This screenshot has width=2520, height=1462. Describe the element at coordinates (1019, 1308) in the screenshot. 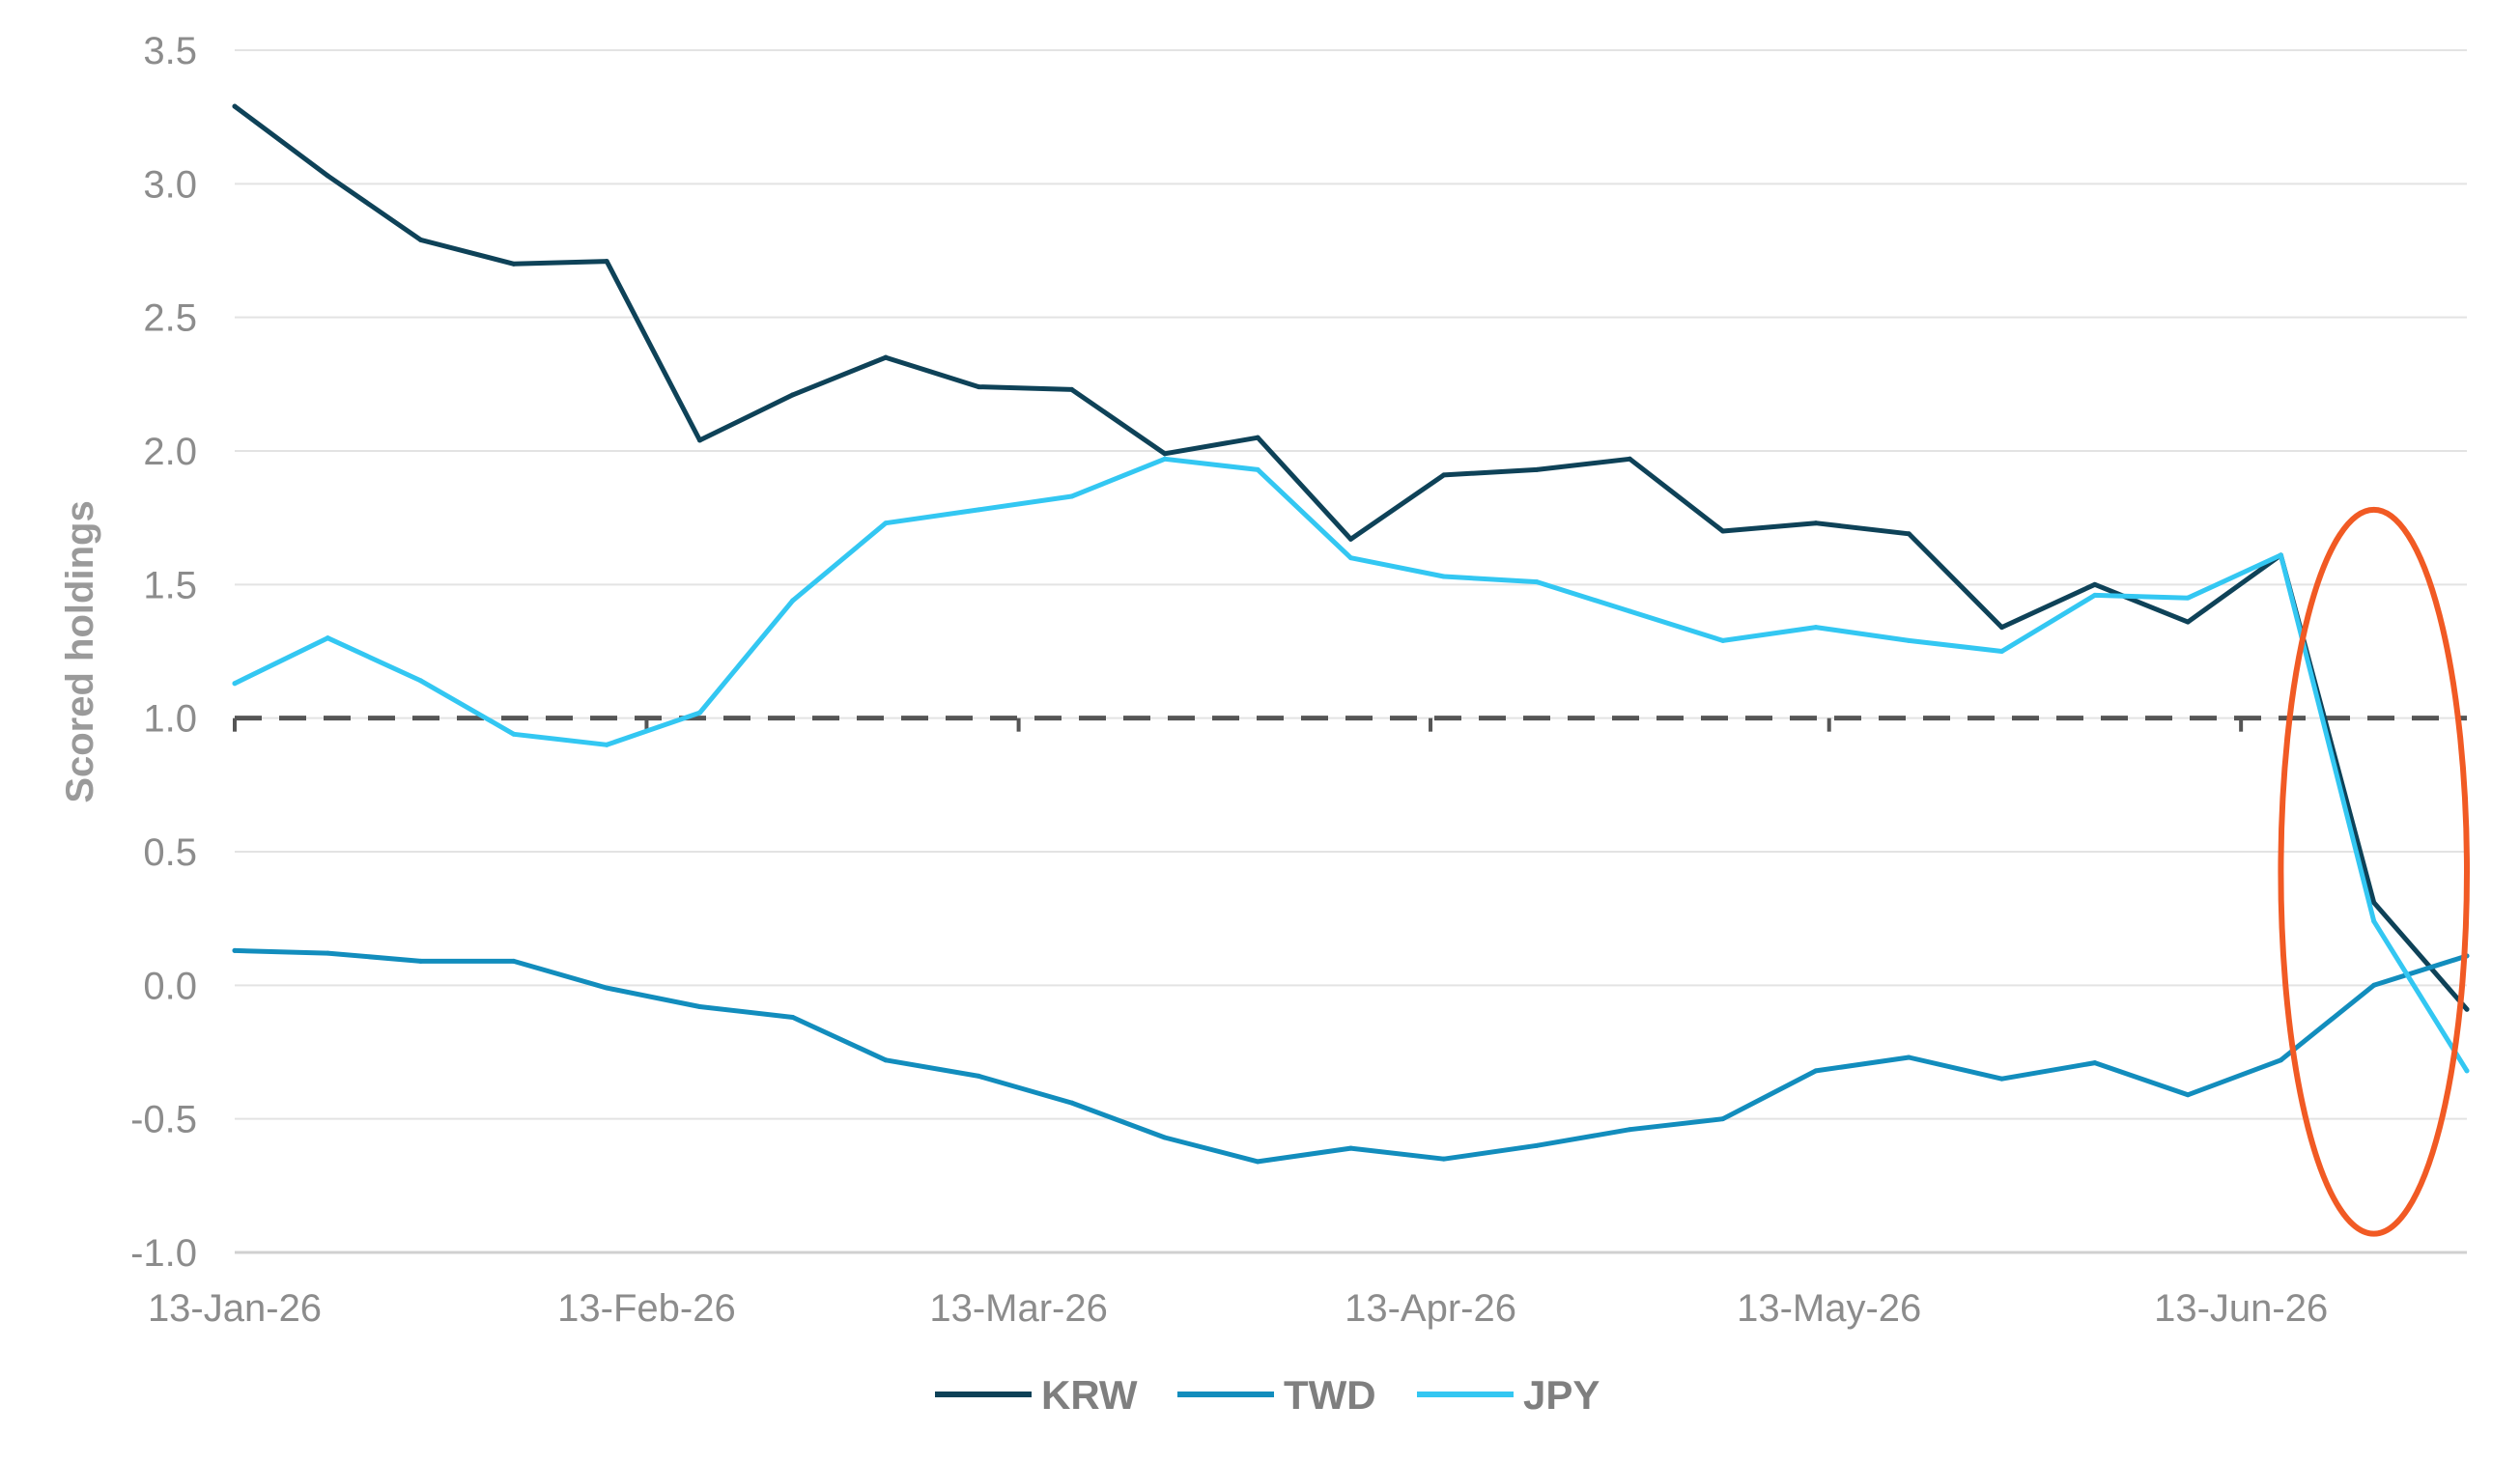

I see `x-tick-label: 13-Mar-26` at that location.